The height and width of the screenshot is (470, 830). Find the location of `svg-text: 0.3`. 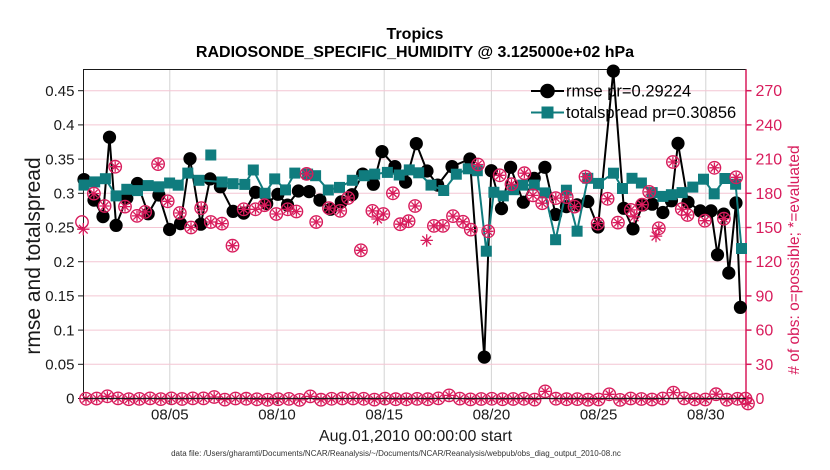

svg-text: 0.3 is located at coordinates (64, 194).